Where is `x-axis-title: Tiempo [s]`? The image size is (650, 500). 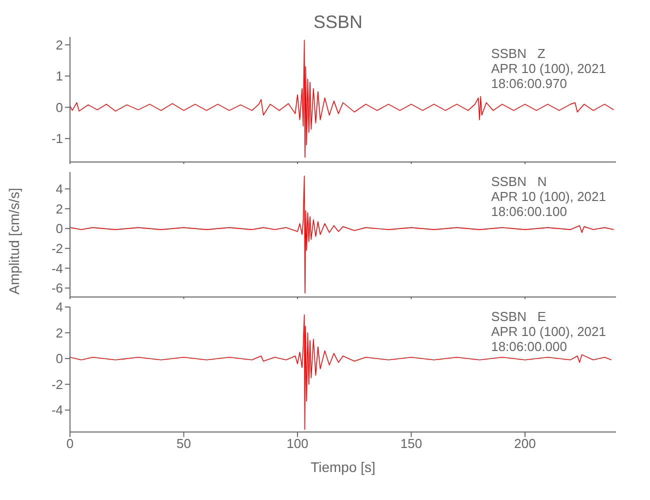
x-axis-title: Tiempo [s] is located at coordinates (343, 467).